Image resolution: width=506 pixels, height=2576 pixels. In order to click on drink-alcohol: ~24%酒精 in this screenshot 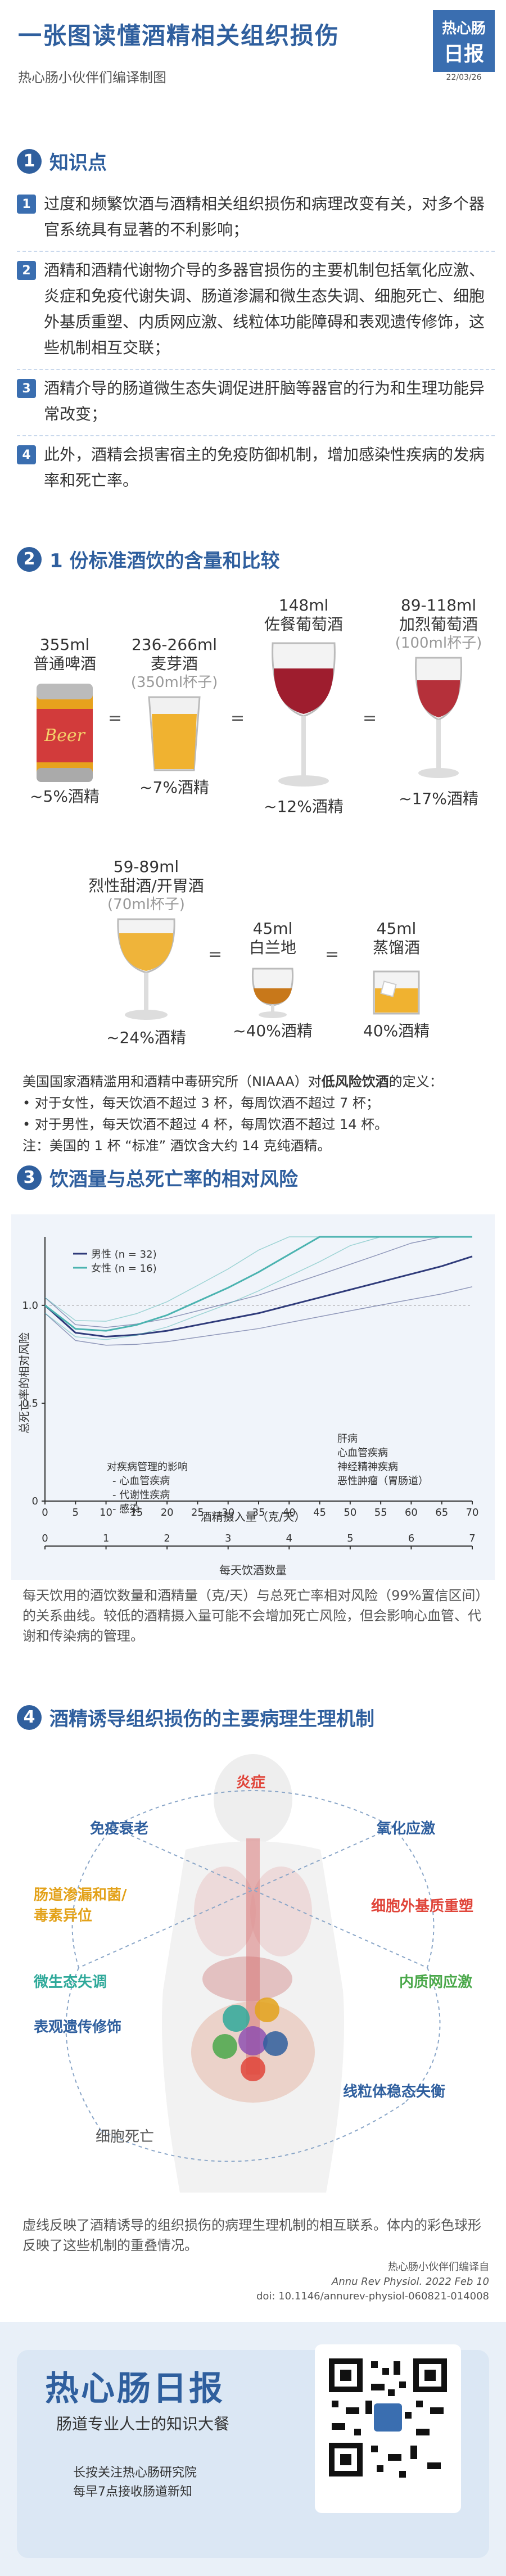, I will do `click(146, 1037)`.